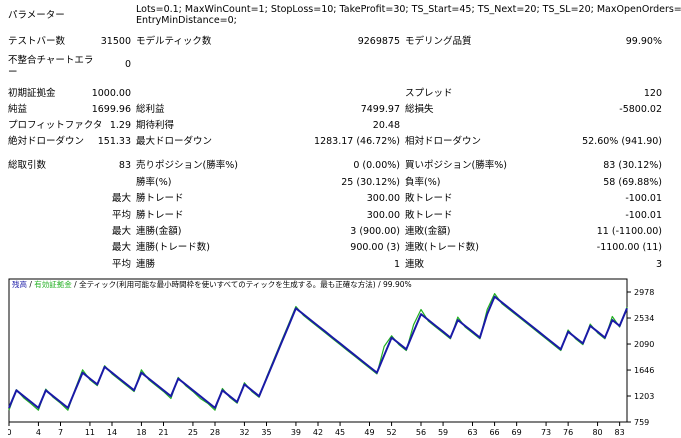 The image size is (681, 438). What do you see at coordinates (244, 432) in the screenshot?
I see `x-tick-label: 32` at bounding box center [244, 432].